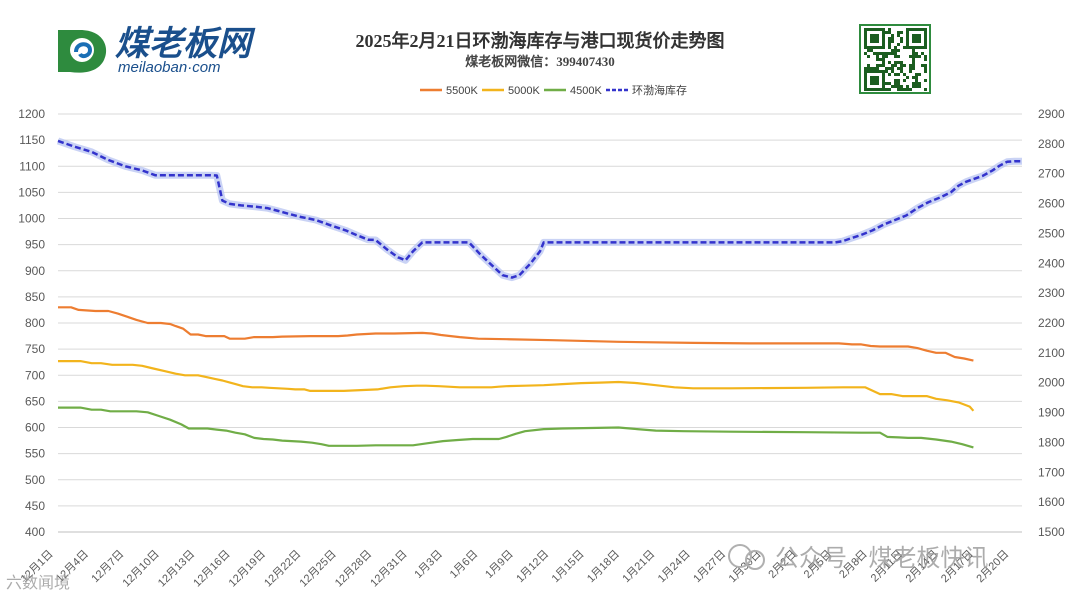 This screenshot has width=1080, height=601. I want to click on left-tick-label: 600, so click(35, 428).